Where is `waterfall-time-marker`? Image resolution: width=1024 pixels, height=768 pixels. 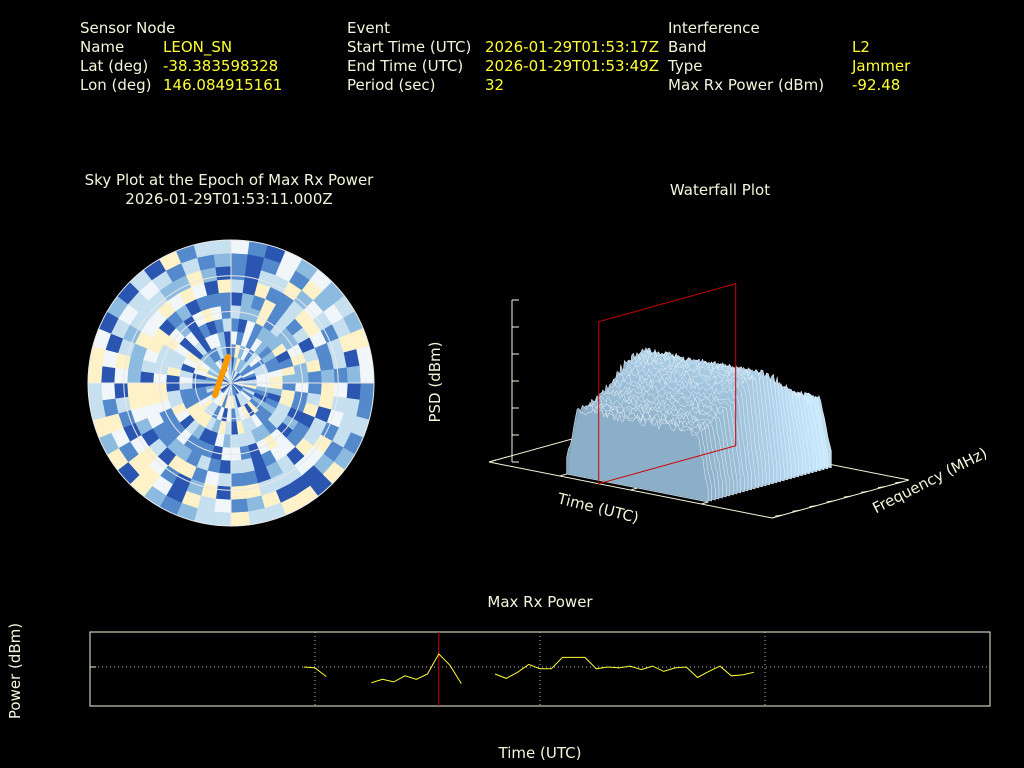
waterfall-time-marker is located at coordinates (667, 384).